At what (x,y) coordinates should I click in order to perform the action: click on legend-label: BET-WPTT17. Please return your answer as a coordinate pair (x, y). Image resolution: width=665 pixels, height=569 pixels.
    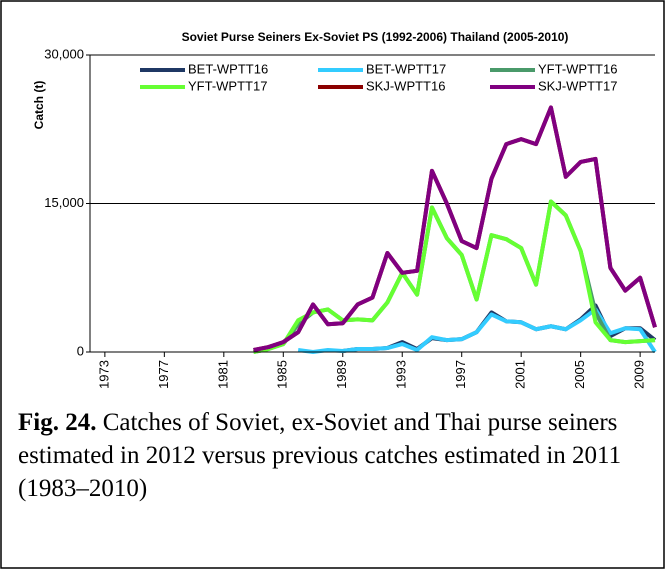
    Looking at the image, I should click on (406, 68).